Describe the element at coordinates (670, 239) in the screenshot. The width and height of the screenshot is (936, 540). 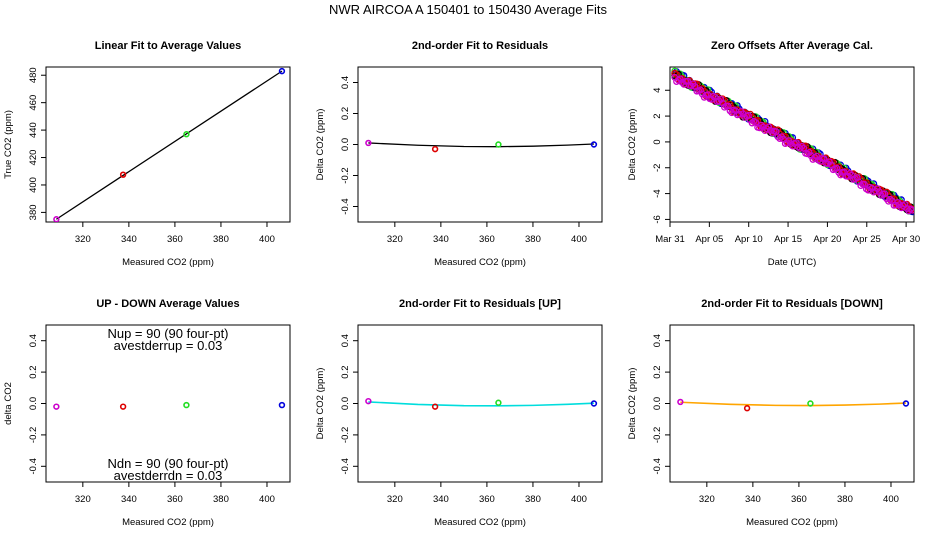
I see `x-tick-label: Mar 31` at that location.